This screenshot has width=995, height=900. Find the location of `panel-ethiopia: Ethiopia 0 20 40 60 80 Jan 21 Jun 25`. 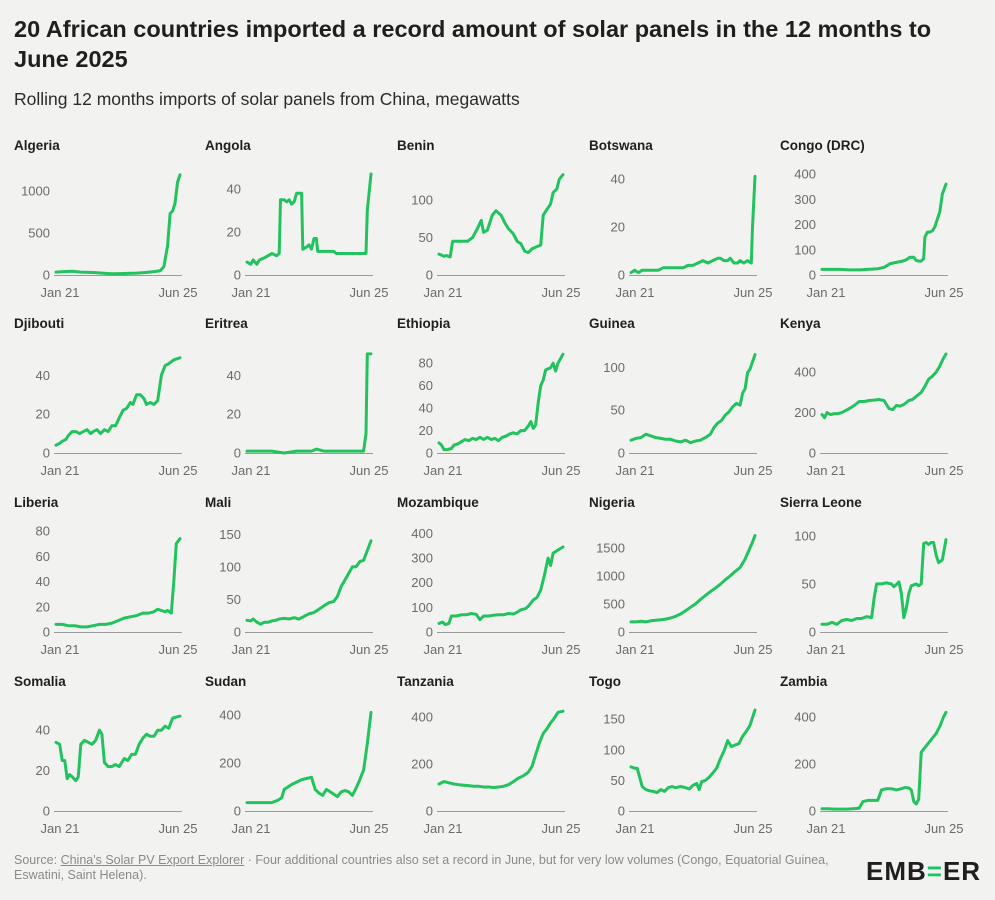

panel-ethiopia: Ethiopia 0 20 40 60 80 Jan 21 Jun 25 is located at coordinates (489, 401).